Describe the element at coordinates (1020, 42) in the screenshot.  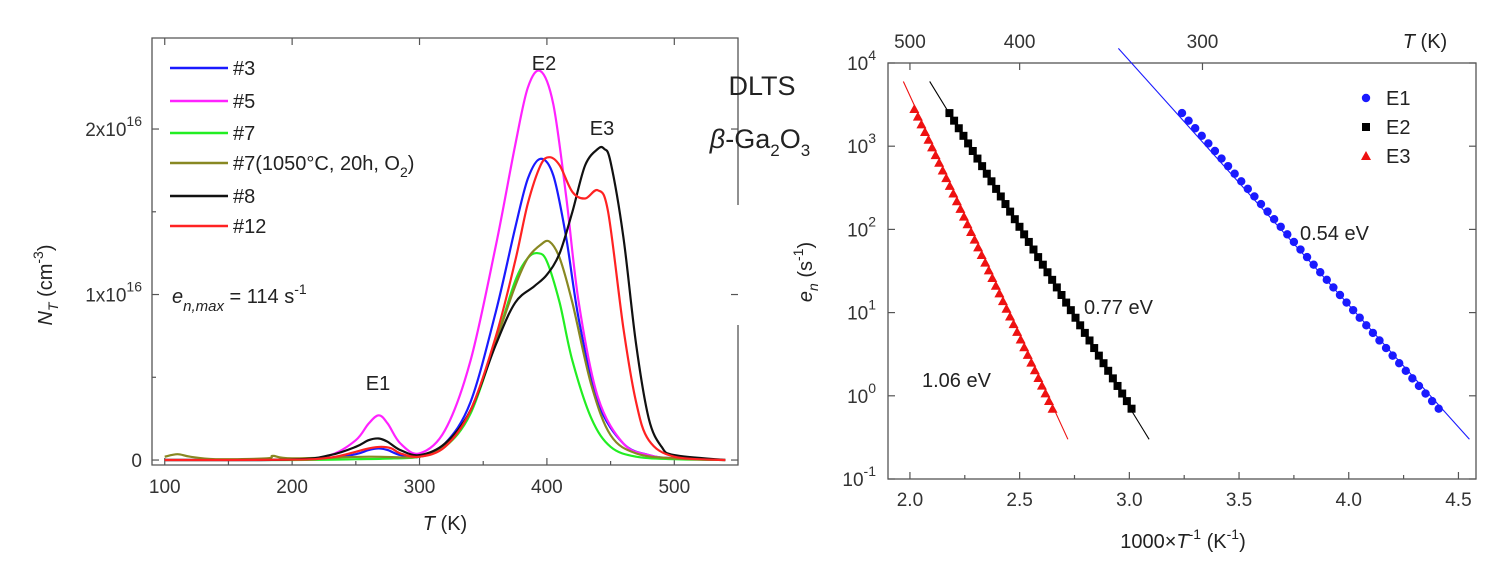
I see `right-top-tick-label: 400` at that location.